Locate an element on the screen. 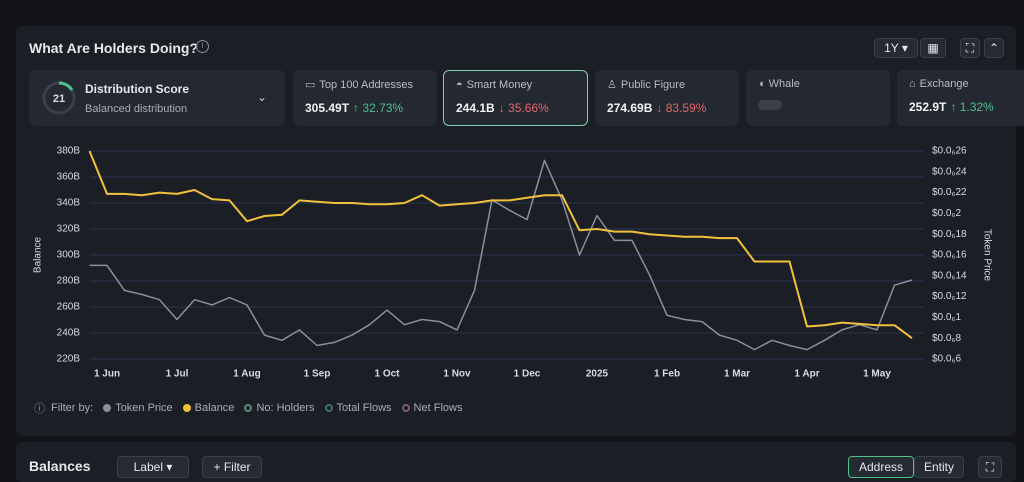 Image resolution: width=1024 pixels, height=482 pixels. x-tick-label: 1 Sep is located at coordinates (317, 374).